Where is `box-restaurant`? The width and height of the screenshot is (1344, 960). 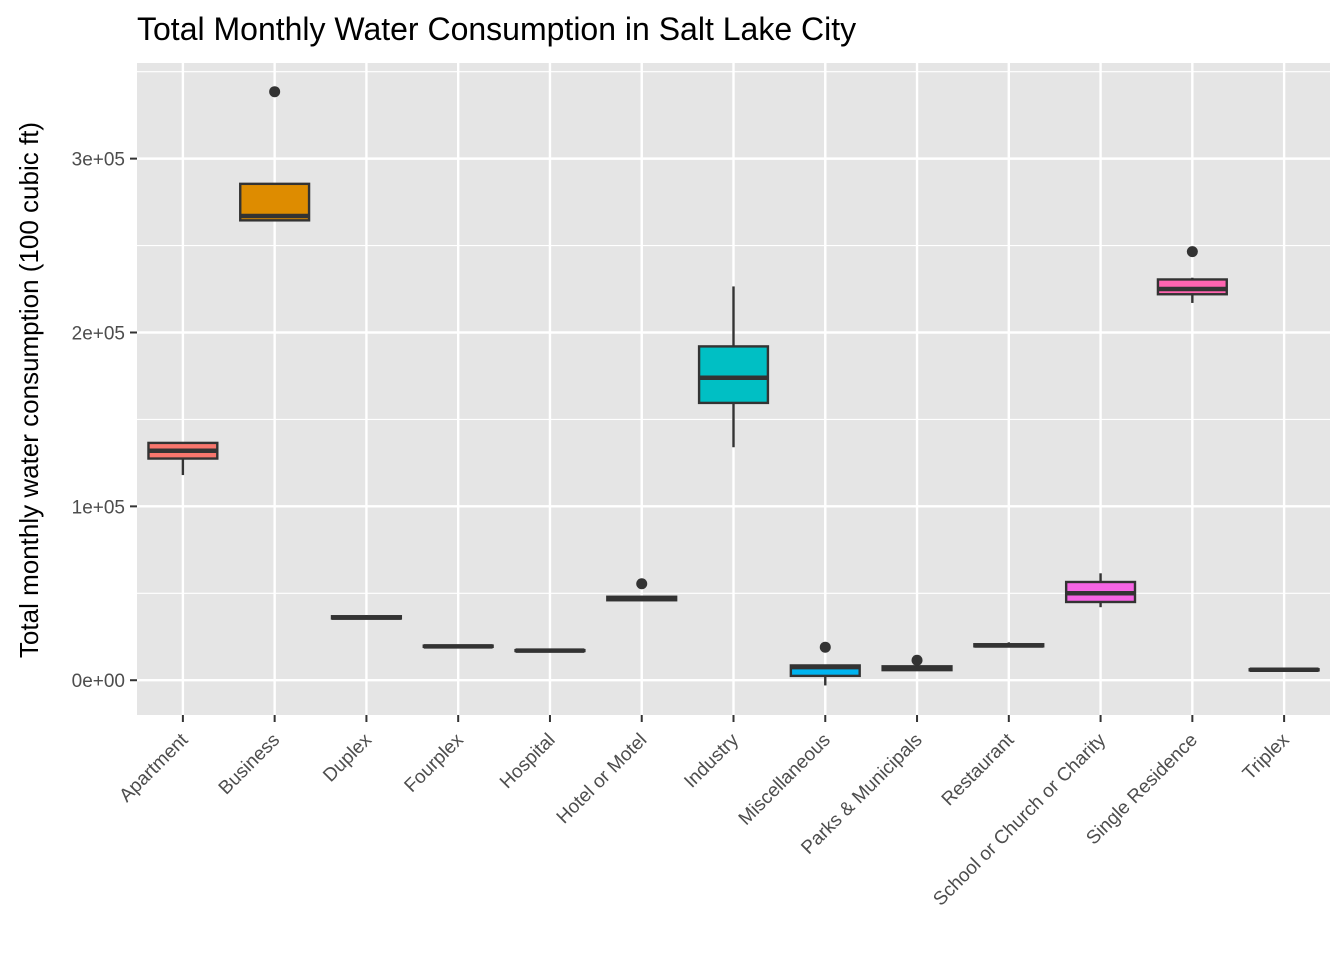
box-restaurant is located at coordinates (1009, 645).